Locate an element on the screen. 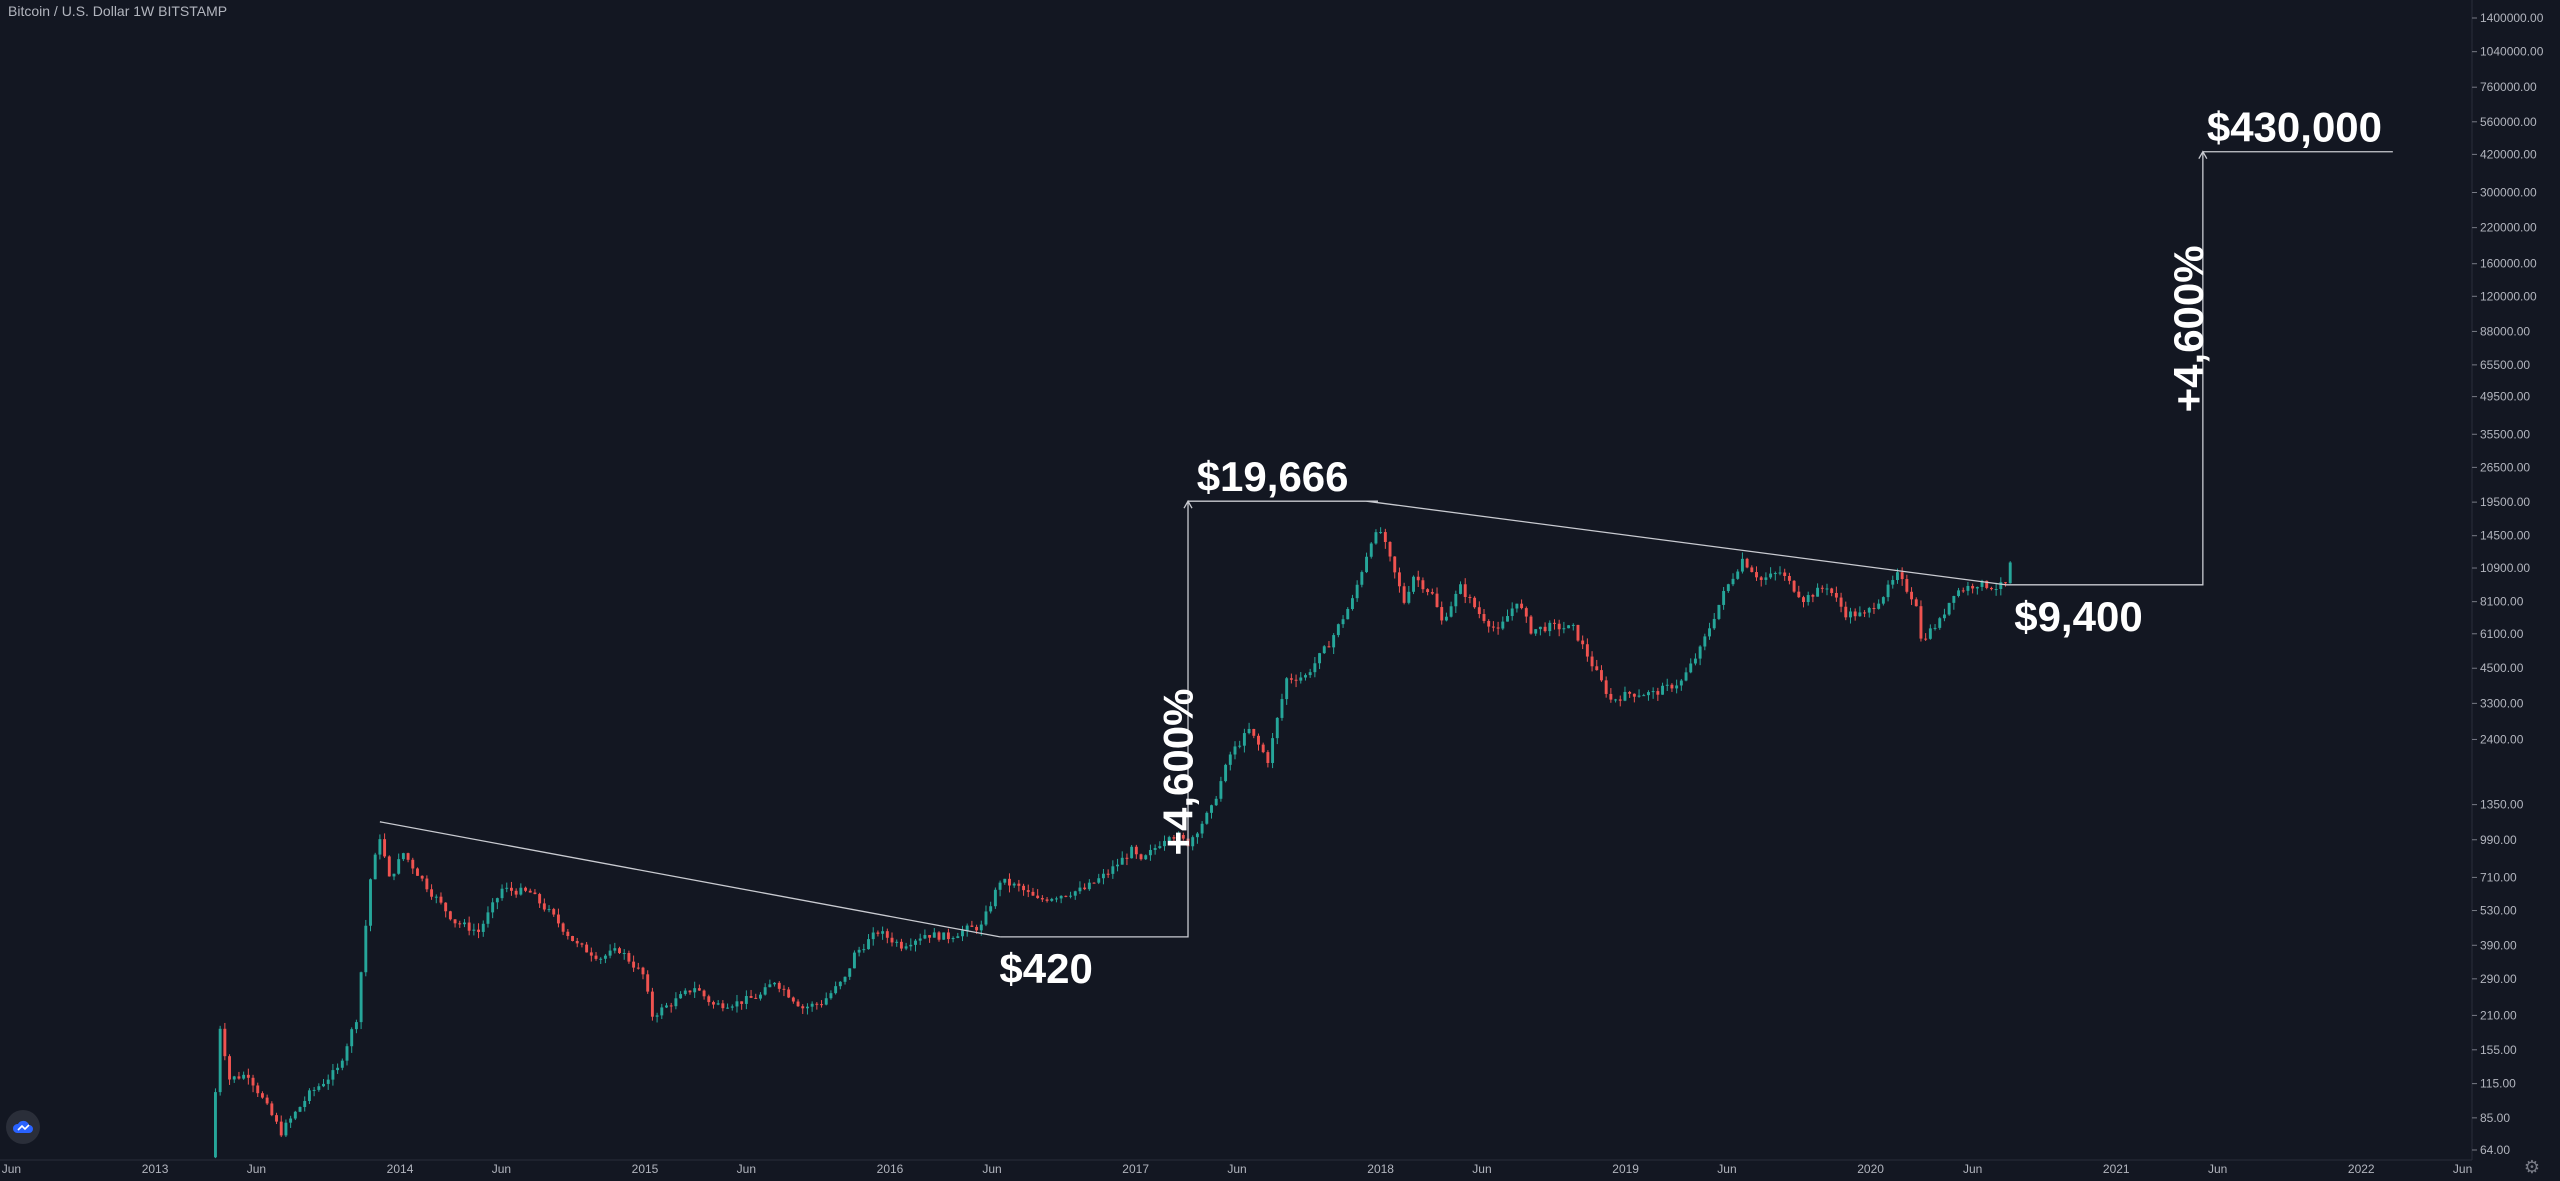  symbol-title: Bitcoin / U.S. Dollar 1W BITSTAMP is located at coordinates (118, 11).